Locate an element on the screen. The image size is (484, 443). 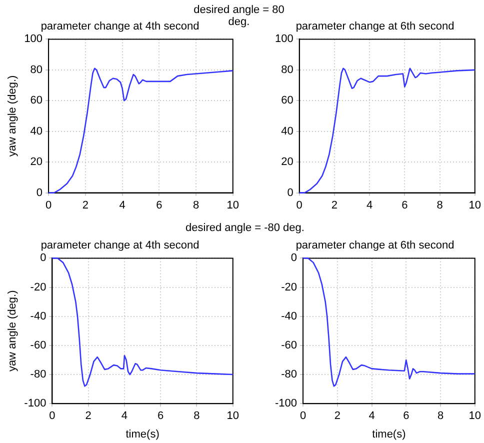
text: desired angle = -80 deg. is located at coordinates (245, 228).